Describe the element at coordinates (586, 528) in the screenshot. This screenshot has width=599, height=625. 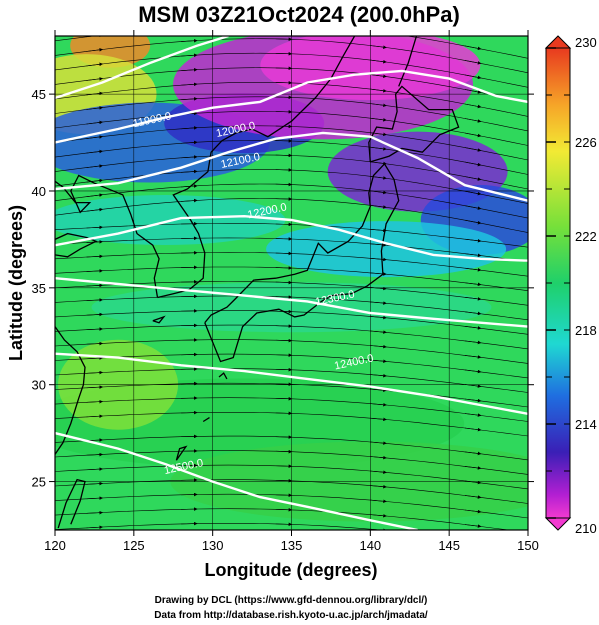
I see `colorbar-tick-label: 210` at that location.